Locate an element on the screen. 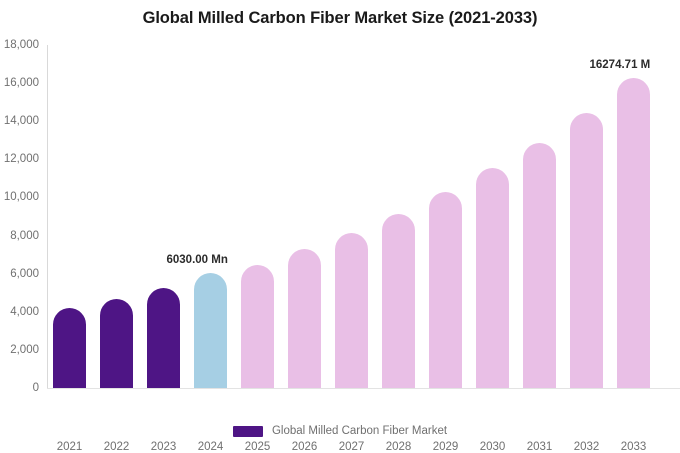 This screenshot has width=680, height=453. bar-2028 is located at coordinates (398, 300).